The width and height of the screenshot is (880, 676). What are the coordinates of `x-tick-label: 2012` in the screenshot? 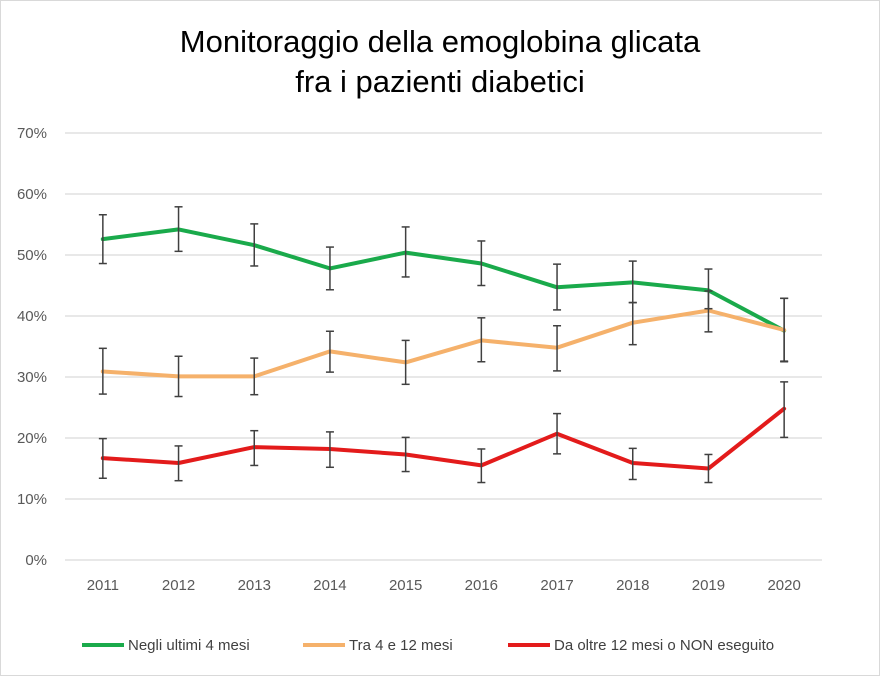 It's located at (178, 585).